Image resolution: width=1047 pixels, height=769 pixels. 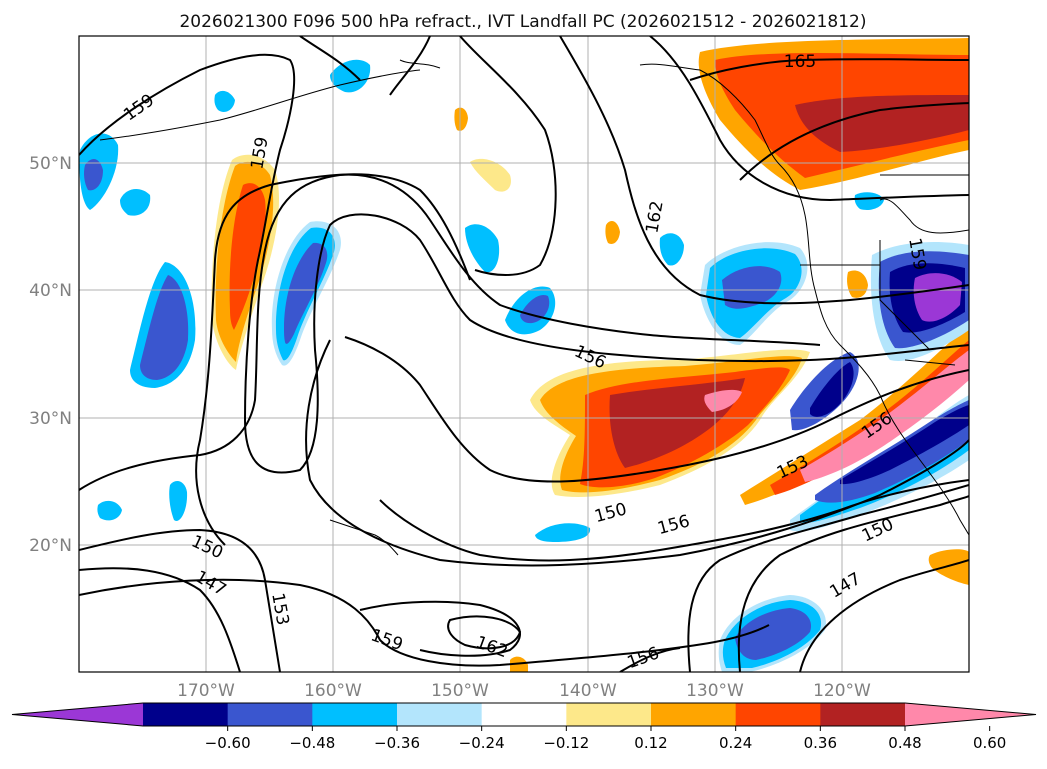 What do you see at coordinates (904, 445) in the screenshot?
I see `shade-coastneg-navy` at bounding box center [904, 445].